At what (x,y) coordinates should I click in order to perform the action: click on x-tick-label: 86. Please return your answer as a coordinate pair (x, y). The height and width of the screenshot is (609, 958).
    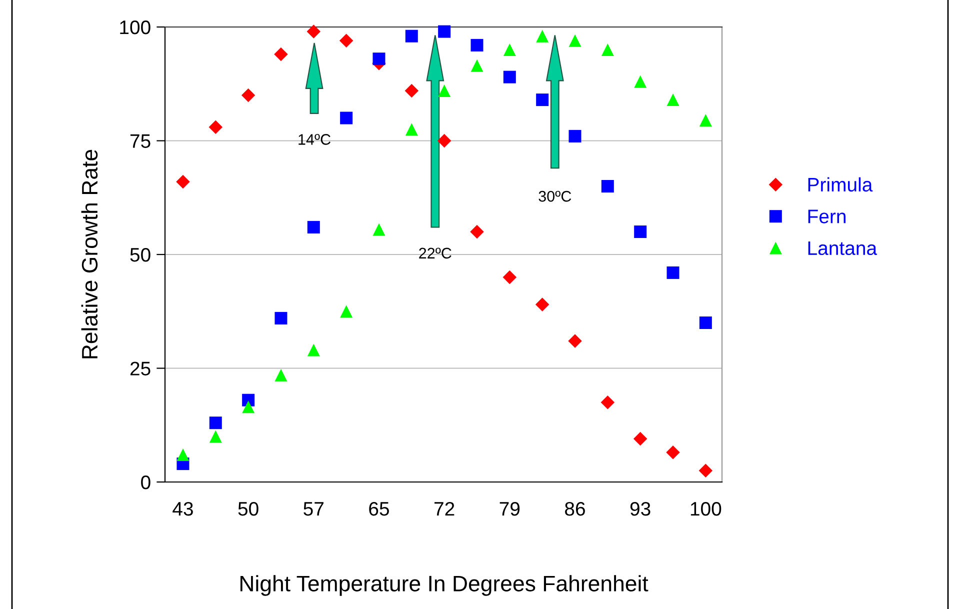
    Looking at the image, I should click on (575, 509).